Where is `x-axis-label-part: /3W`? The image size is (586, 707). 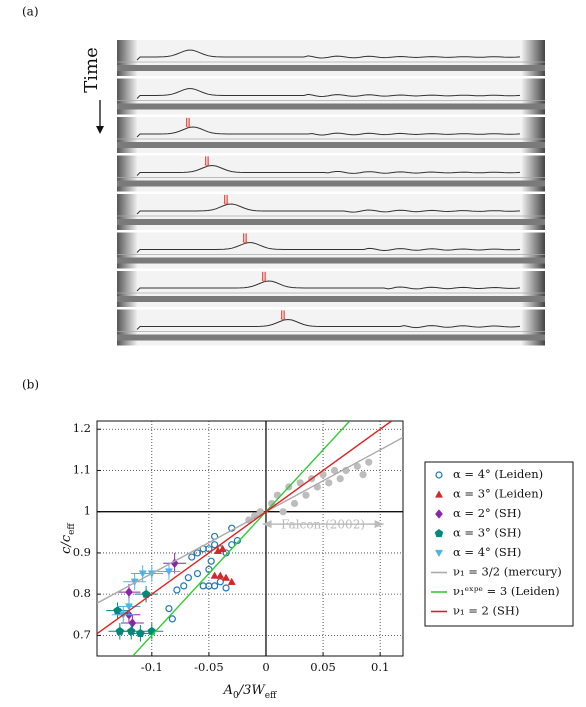
x-axis-label-part: /3W is located at coordinates (252, 690).